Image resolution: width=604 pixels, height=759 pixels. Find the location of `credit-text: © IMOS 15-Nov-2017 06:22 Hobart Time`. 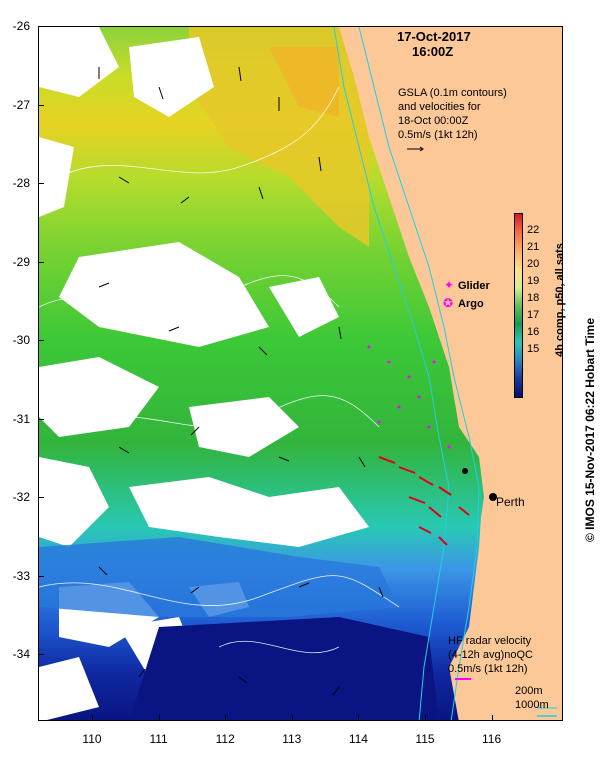

credit-text: © IMOS 15-Nov-2017 06:22 Hobart Time is located at coordinates (590, 430).